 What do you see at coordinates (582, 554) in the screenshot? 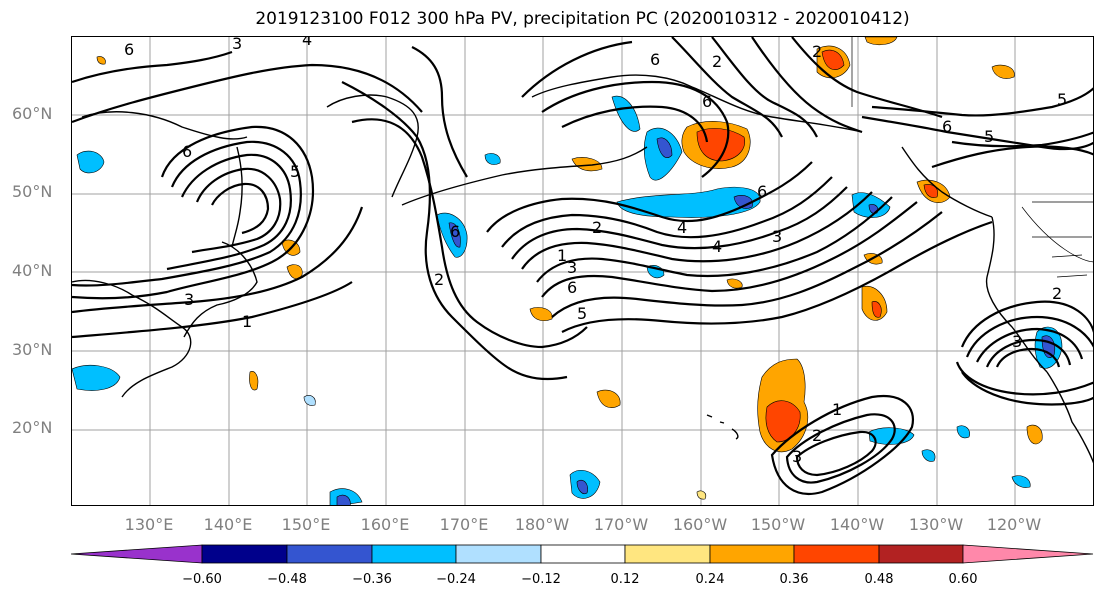
I see `colorbar-boxes` at bounding box center [582, 554].